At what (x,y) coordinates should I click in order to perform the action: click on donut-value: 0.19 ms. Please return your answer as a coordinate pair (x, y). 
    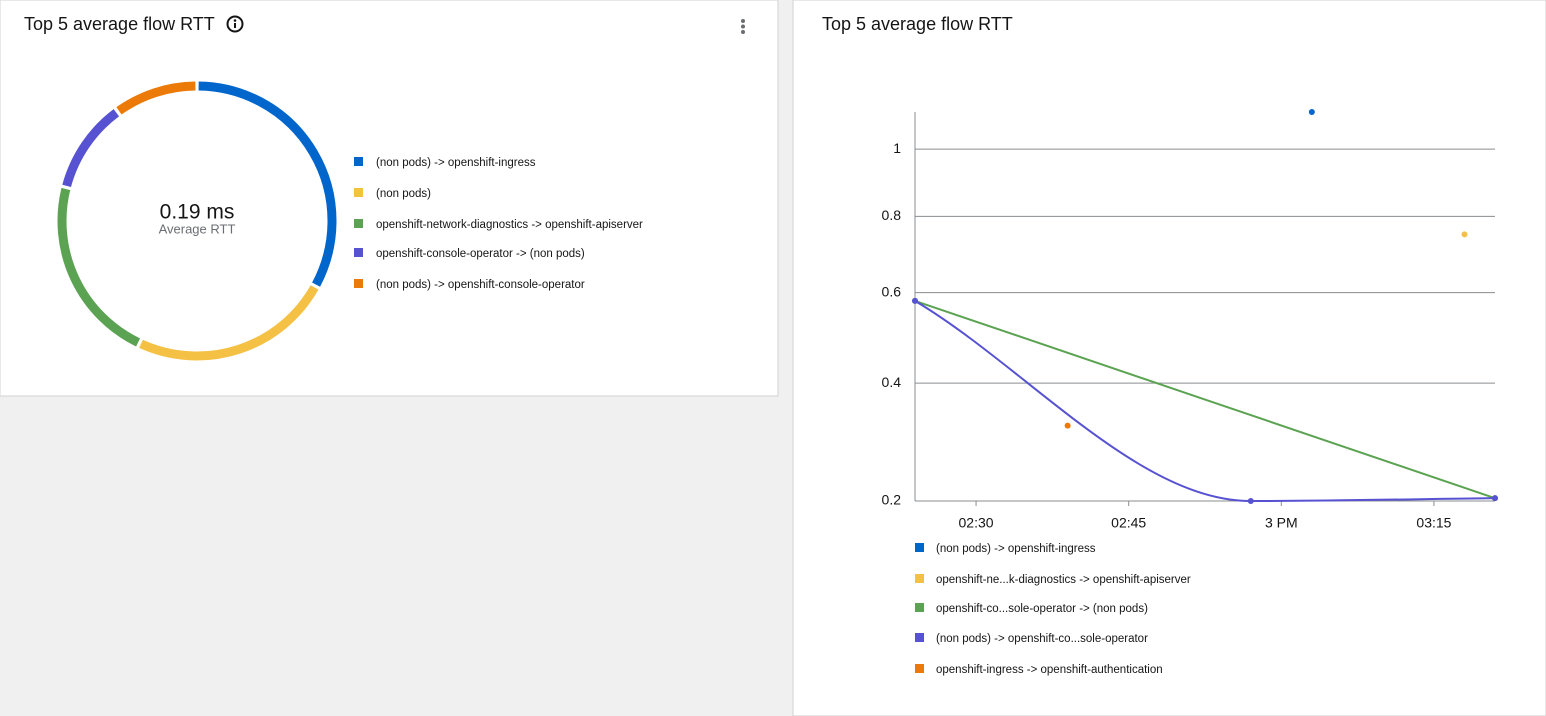
    Looking at the image, I should click on (197, 212).